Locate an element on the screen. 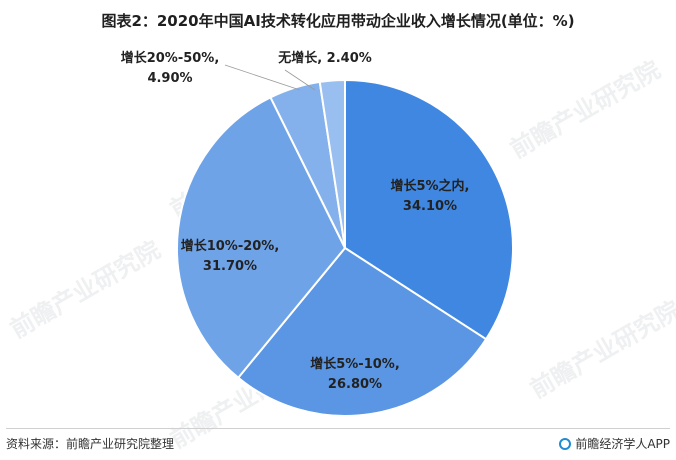  slice-label: 增长5%之内, 34.10% is located at coordinates (429, 196).